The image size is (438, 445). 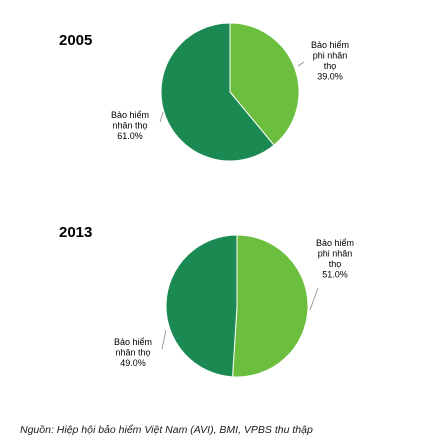 What do you see at coordinates (335, 259) in the screenshot?
I see `slice-label: Bảo hiểm phi nhân thọ 51.0%` at bounding box center [335, 259].